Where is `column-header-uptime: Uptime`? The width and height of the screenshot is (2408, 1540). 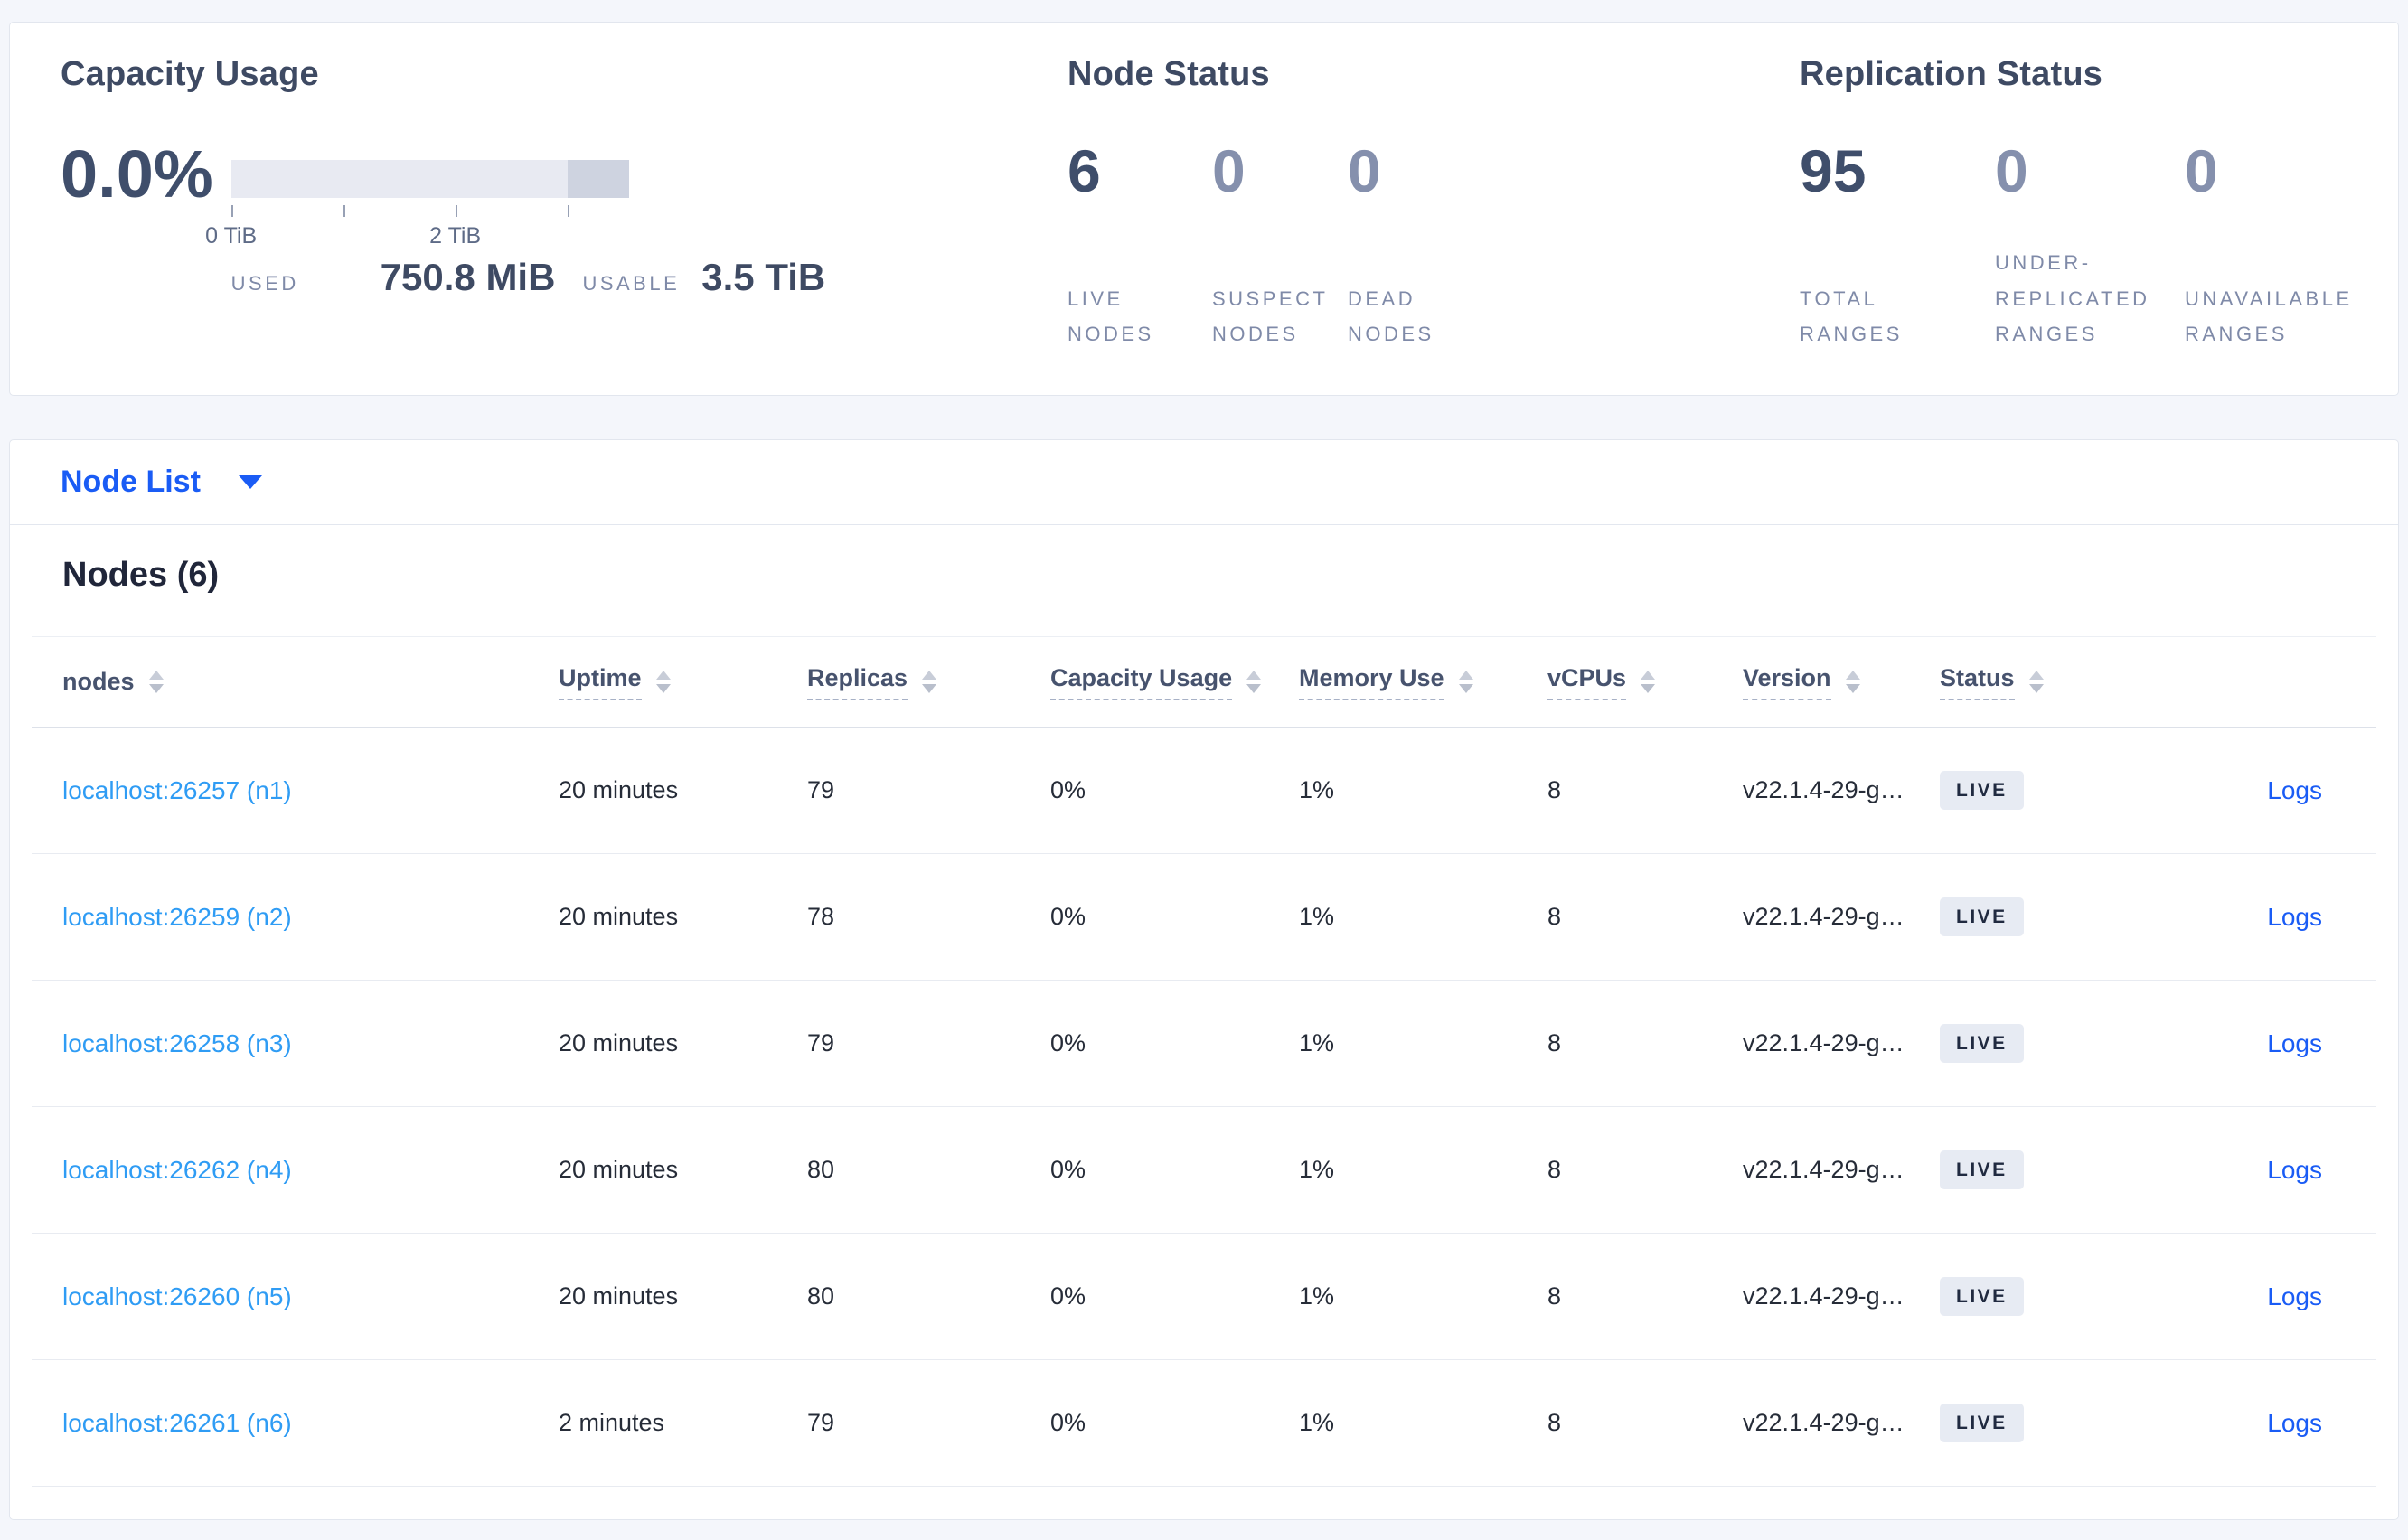 column-header-uptime: Uptime is located at coordinates (683, 682).